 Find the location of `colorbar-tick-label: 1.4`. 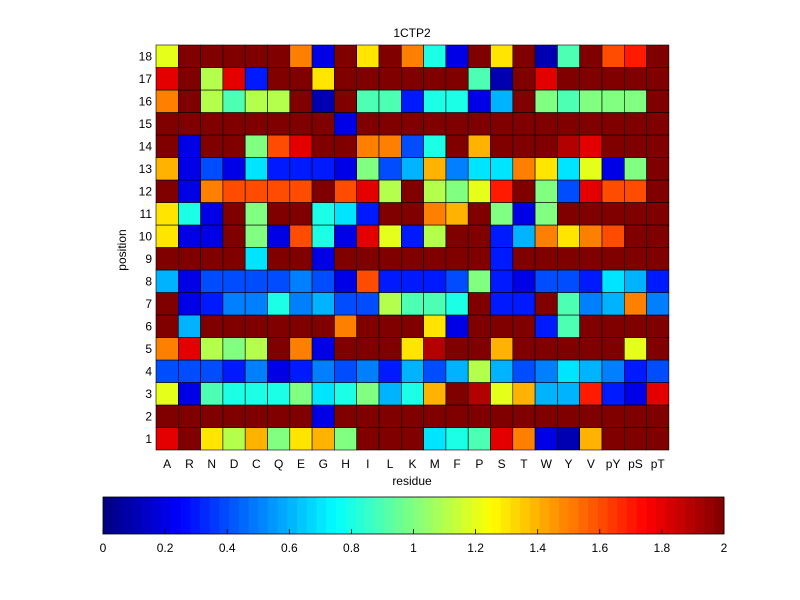

colorbar-tick-label: 1.4 is located at coordinates (537, 548).